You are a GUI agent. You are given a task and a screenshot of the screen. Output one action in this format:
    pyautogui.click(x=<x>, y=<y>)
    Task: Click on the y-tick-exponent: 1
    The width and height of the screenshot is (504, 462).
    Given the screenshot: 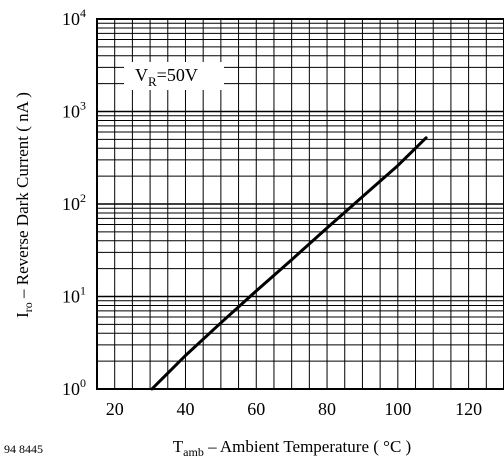 What is the action you would take?
    pyautogui.click(x=83, y=291)
    